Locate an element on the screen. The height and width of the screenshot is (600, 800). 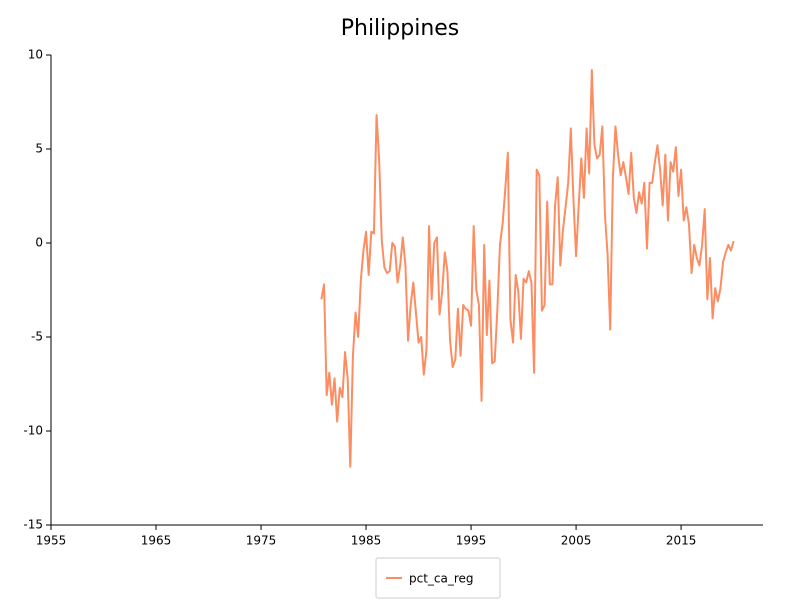
x-tick-label: 1955 is located at coordinates (51, 541).